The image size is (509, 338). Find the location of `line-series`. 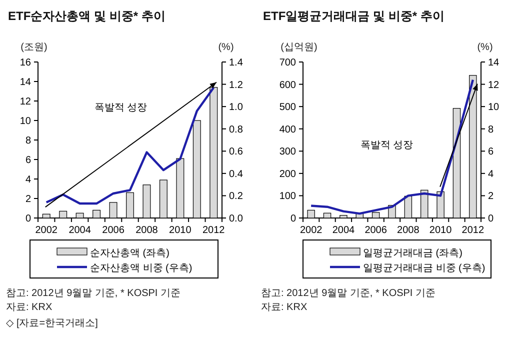

line-series is located at coordinates (392, 146).